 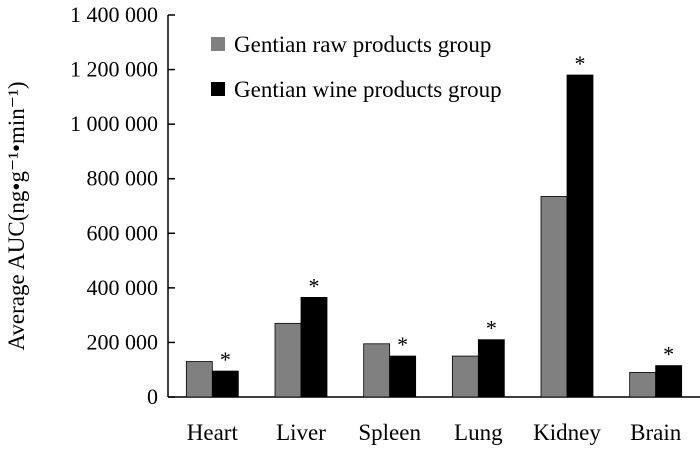 What do you see at coordinates (554, 297) in the screenshot?
I see `bar-raw-kidney` at bounding box center [554, 297].